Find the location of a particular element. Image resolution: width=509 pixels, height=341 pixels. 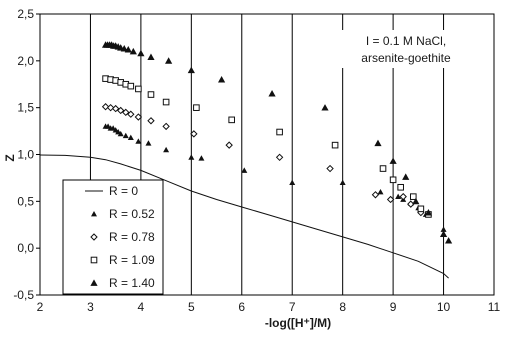

annotation-line-1: I = 0.1 M NaCl, is located at coordinates (406, 41).